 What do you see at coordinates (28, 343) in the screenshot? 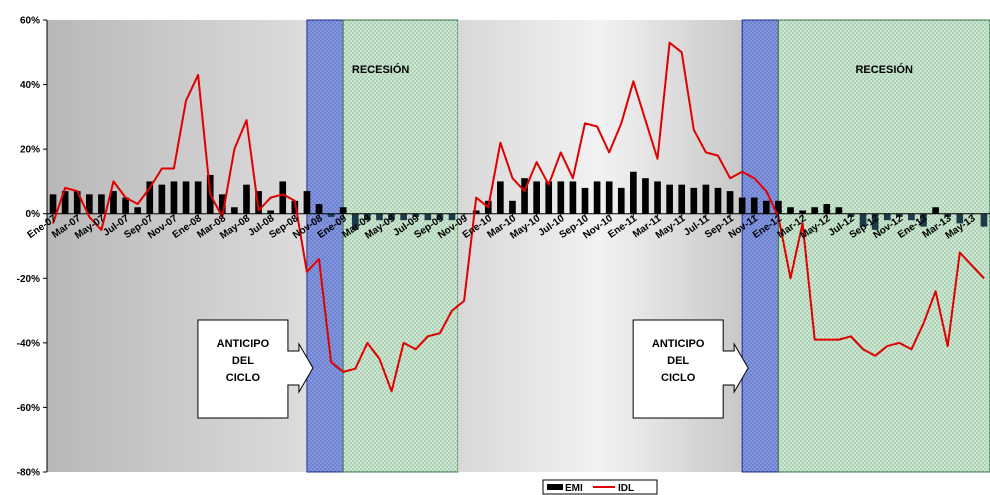
I see `y-tick-label: -40%` at bounding box center [28, 343].